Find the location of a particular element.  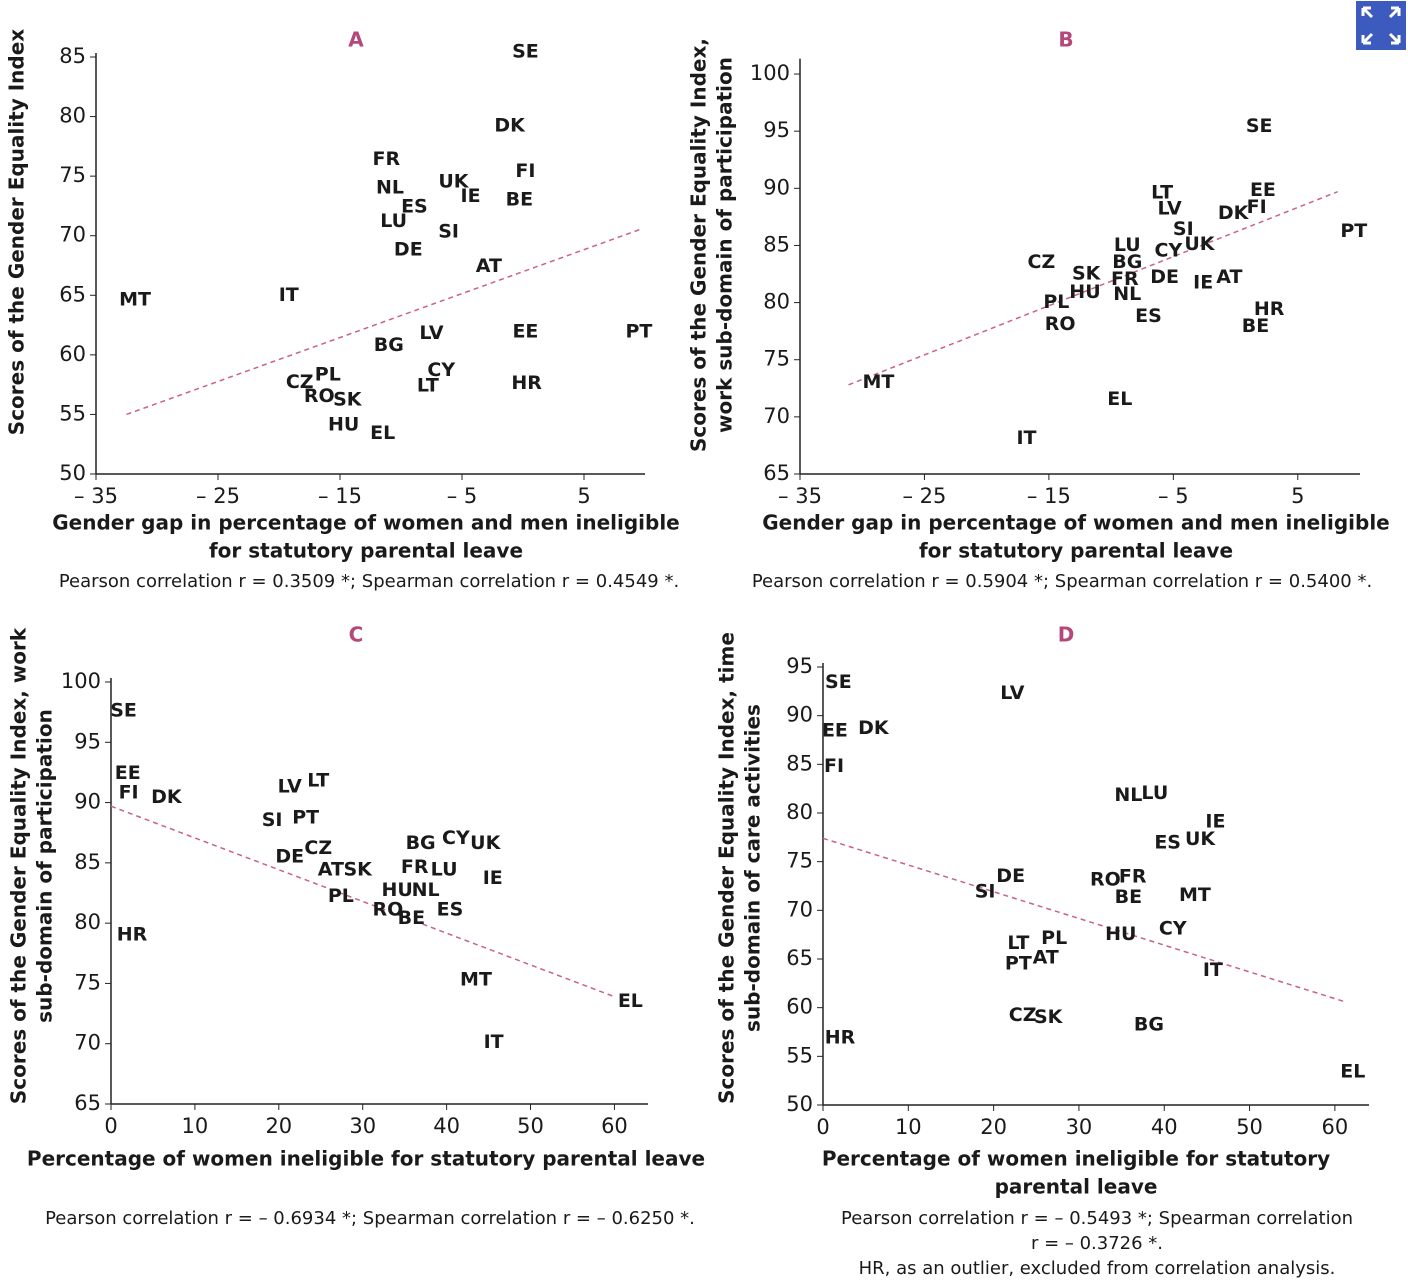

point-label: UK is located at coordinates (1200, 839).